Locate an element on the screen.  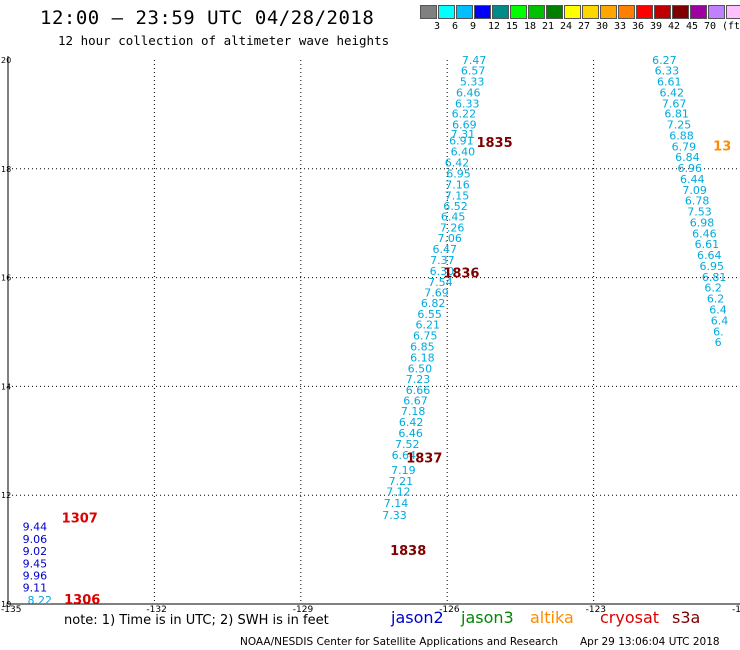
color-scale-label: 36 is located at coordinates (638, 26).